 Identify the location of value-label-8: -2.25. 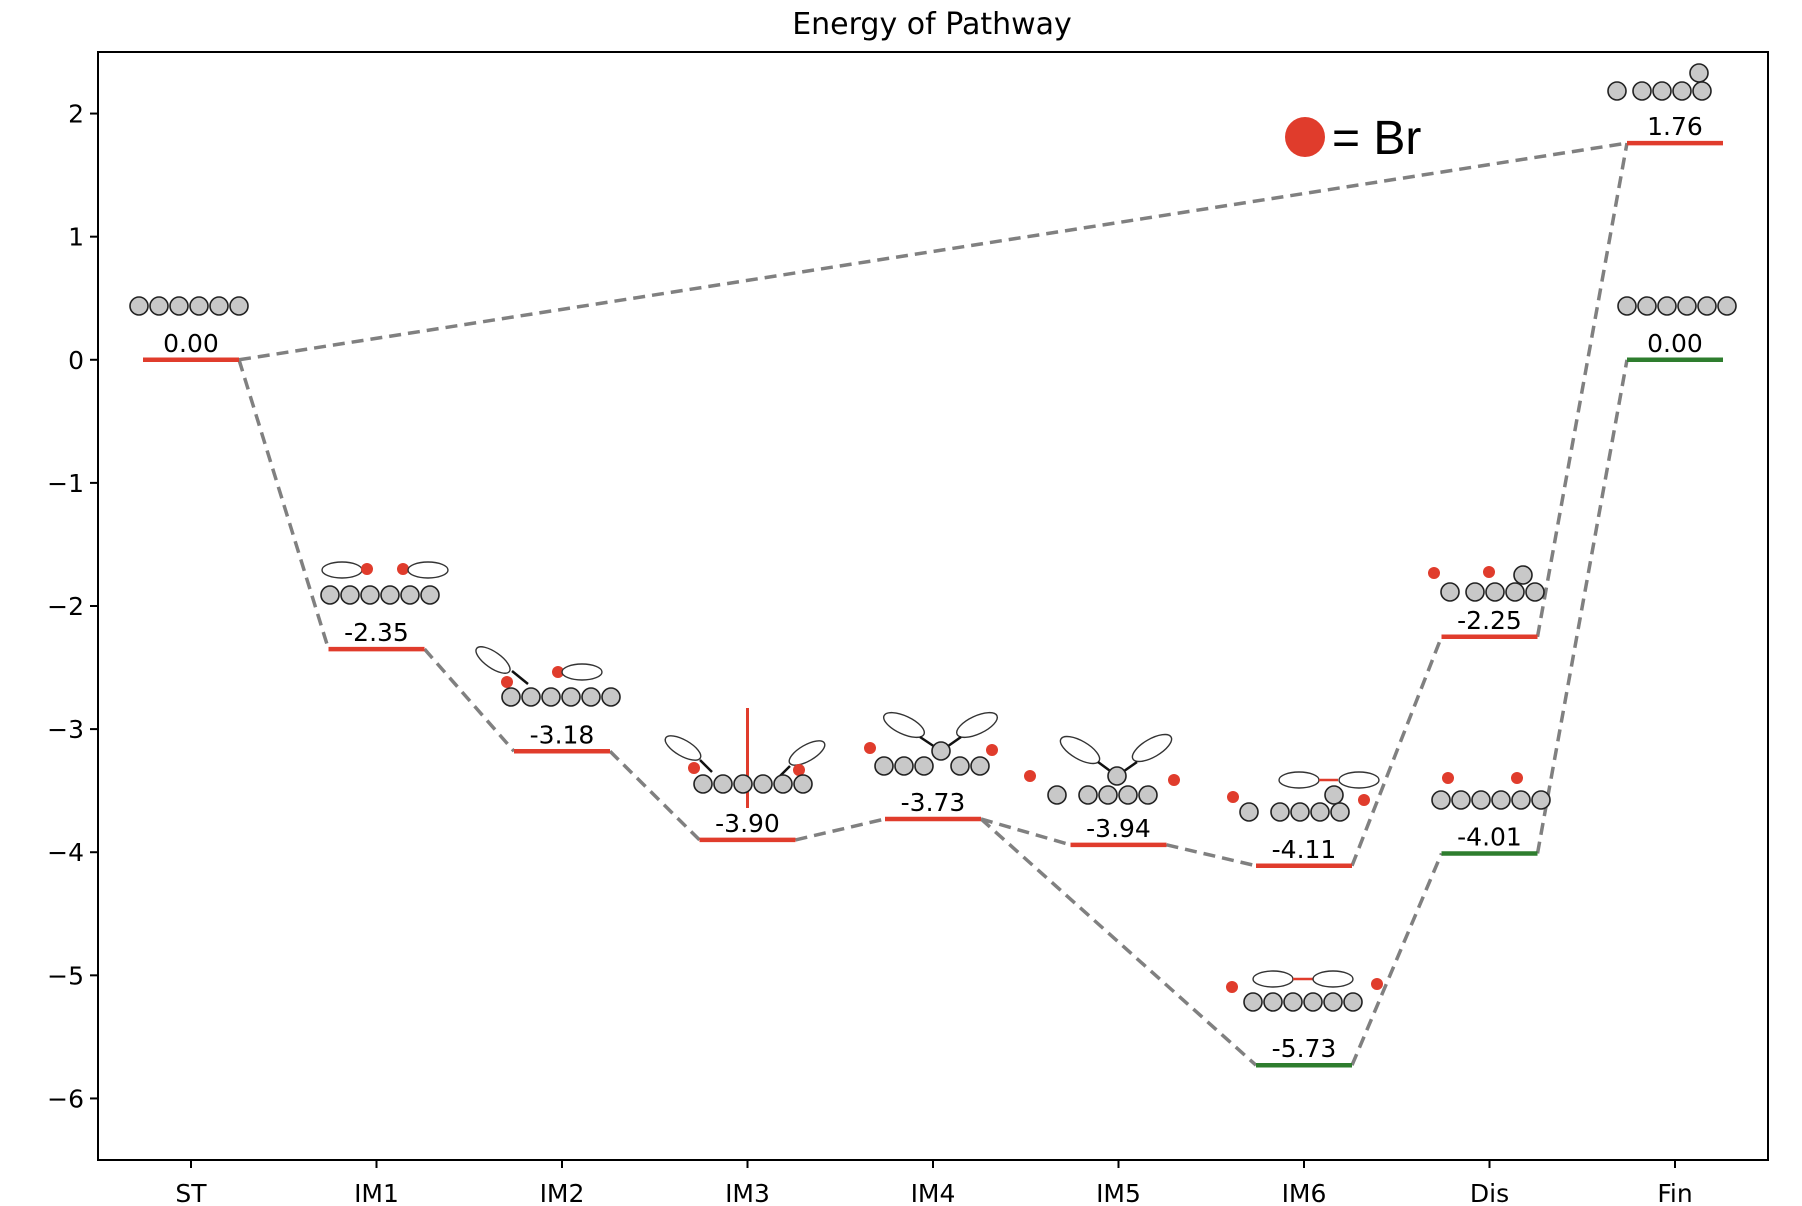
(1489, 620).